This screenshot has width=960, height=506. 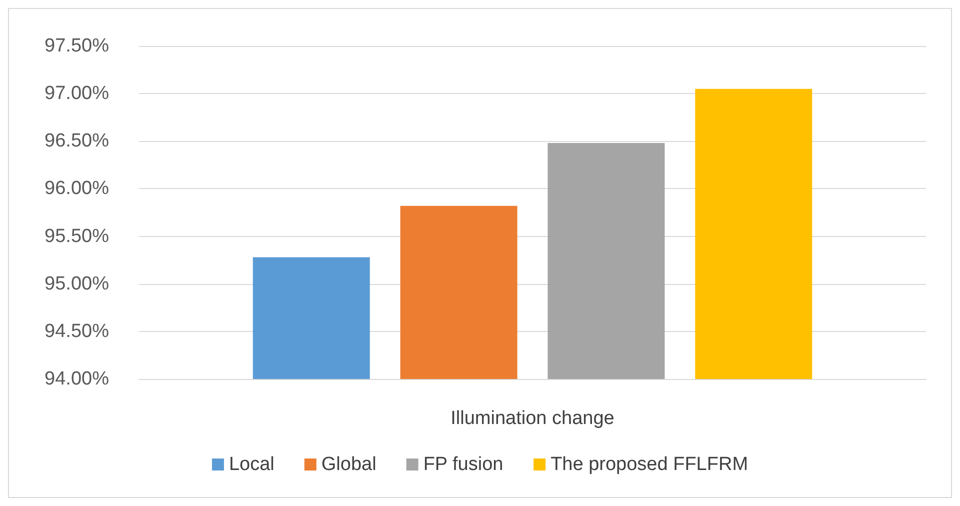 What do you see at coordinates (251, 464) in the screenshot?
I see `legend-label: Local` at bounding box center [251, 464].